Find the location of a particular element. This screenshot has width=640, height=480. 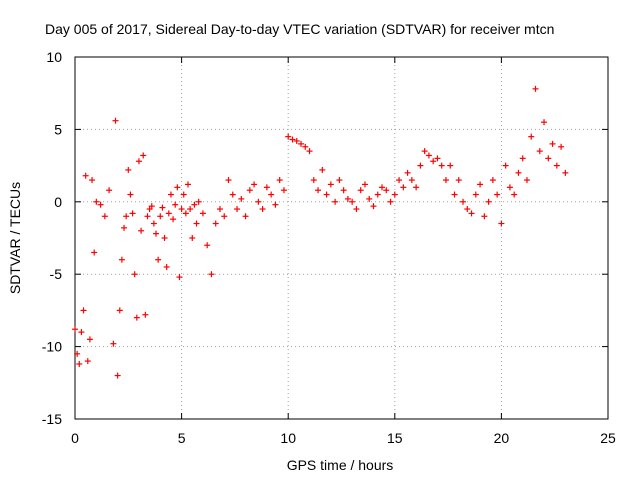

y-tick-label: -5 is located at coordinates (56, 274).